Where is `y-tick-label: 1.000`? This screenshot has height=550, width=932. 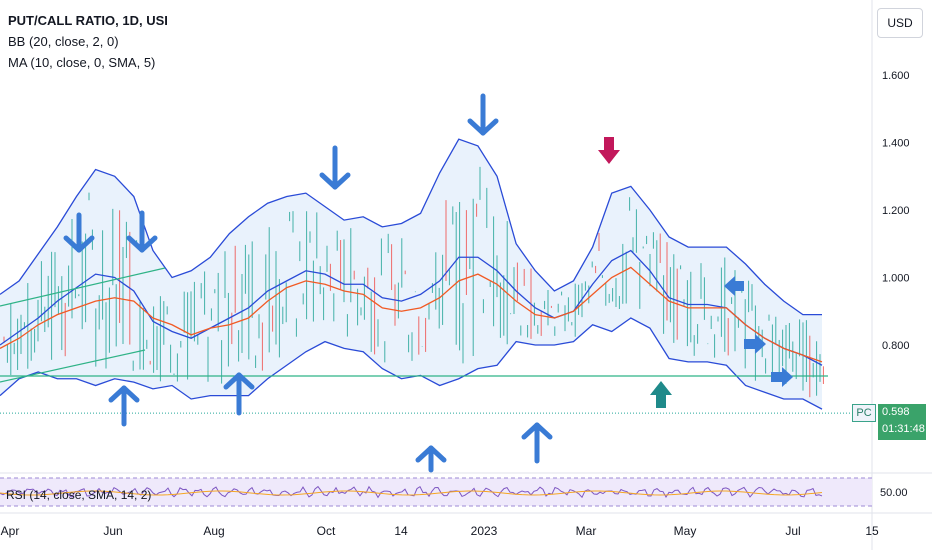 y-tick-label: 1.000 is located at coordinates (896, 279).